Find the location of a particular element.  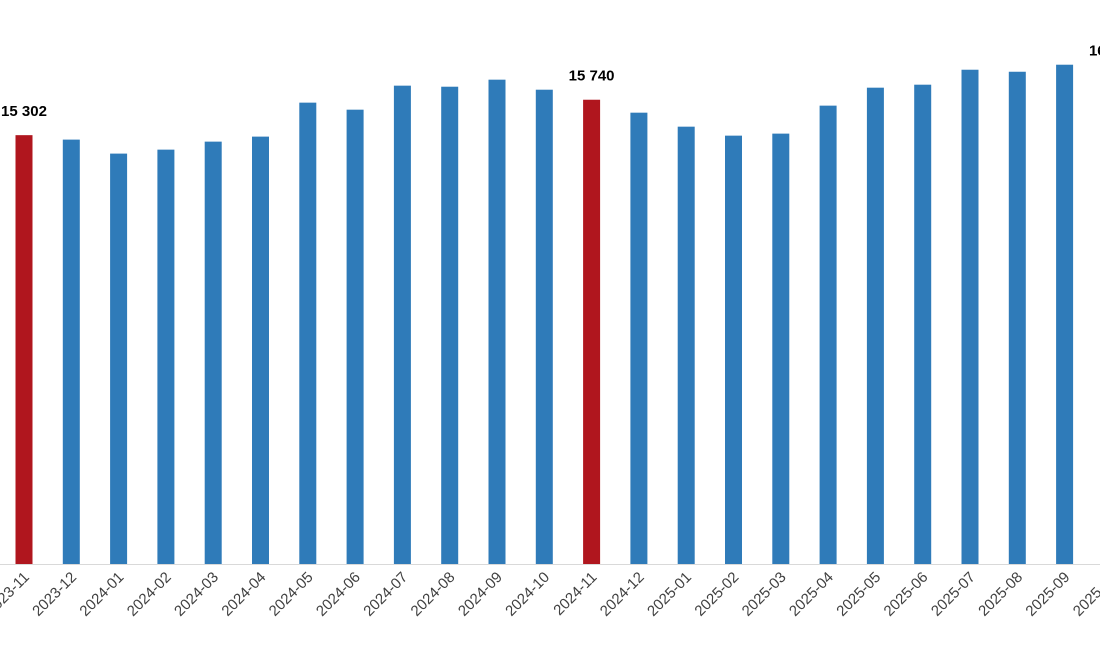

x-tick-label: 2024-09 is located at coordinates (480, 594).